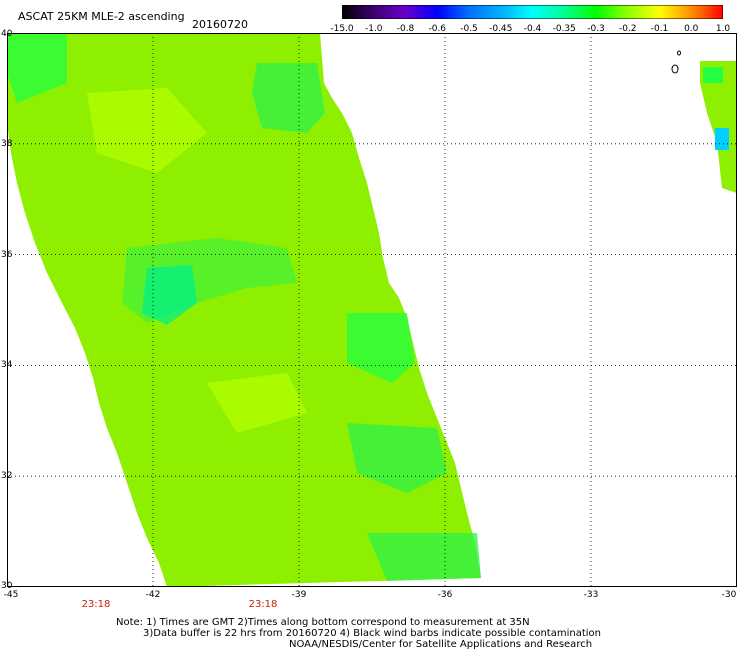  I want to click on colorbar-label: -0.1, so click(659, 29).